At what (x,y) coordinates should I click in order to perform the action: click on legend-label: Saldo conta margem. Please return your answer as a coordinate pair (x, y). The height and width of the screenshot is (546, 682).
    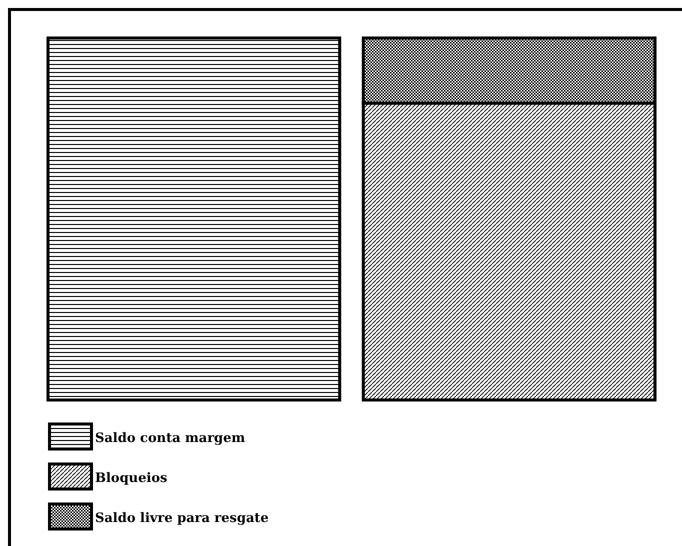
    Looking at the image, I should click on (170, 438).